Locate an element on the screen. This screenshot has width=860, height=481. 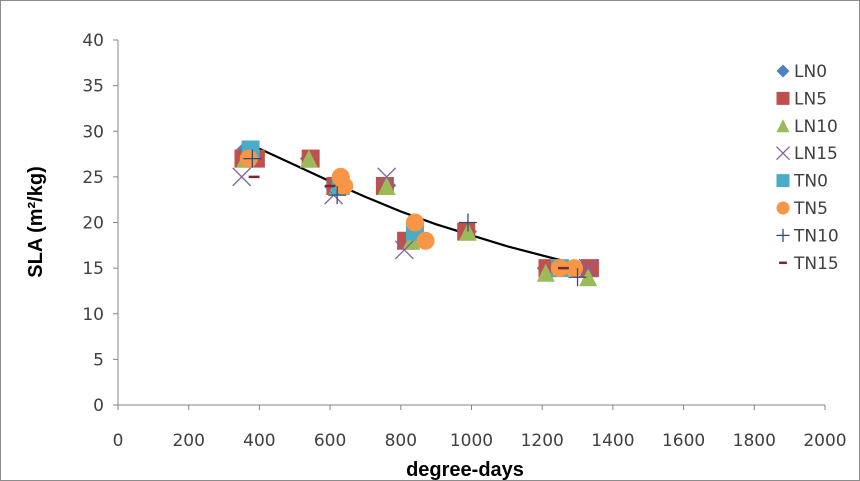
legend-marker-ln0 is located at coordinates (783, 71).